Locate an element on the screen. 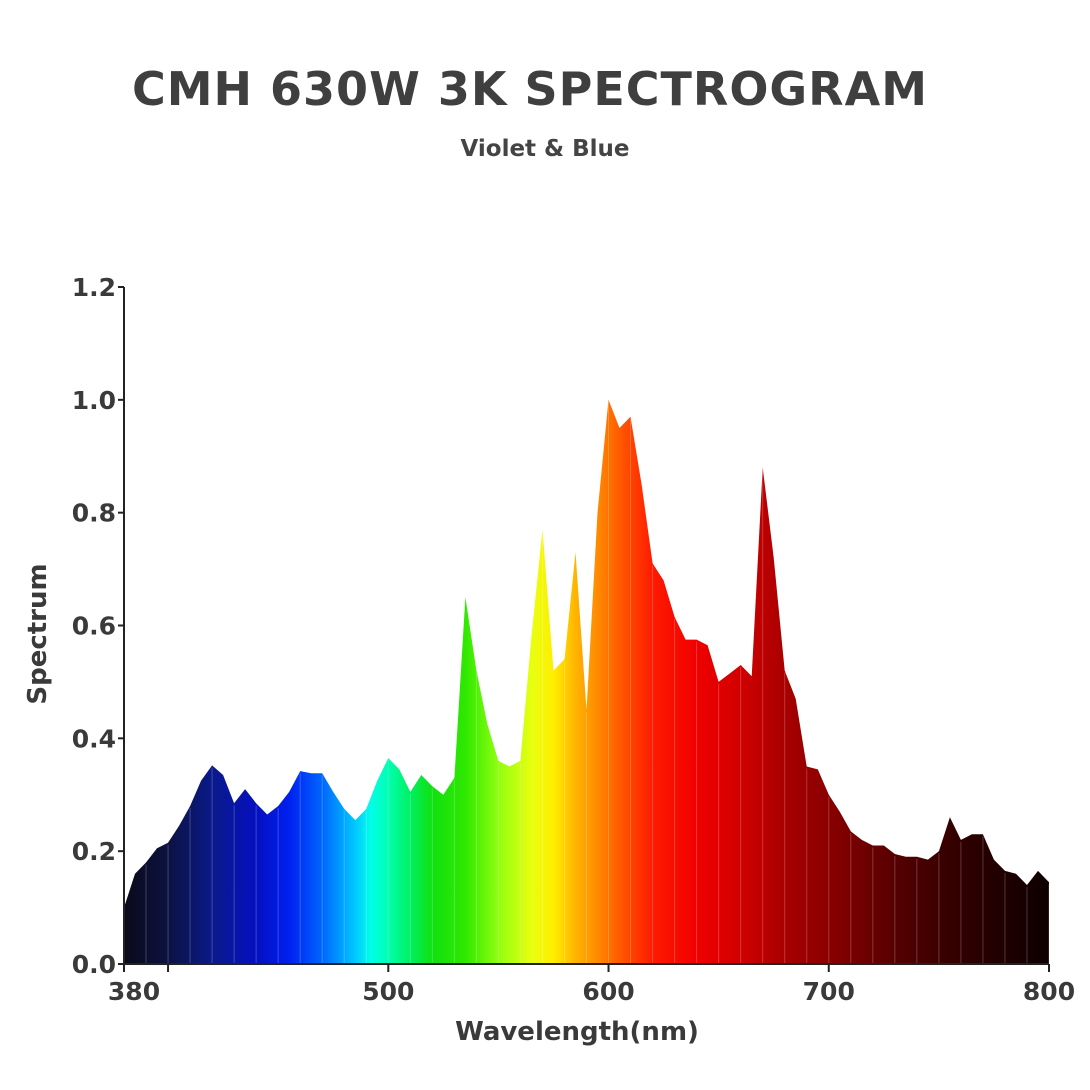 Image resolution: width=1090 pixels, height=1090 pixels. chart-subtitle: Violet & Blue is located at coordinates (545, 149).